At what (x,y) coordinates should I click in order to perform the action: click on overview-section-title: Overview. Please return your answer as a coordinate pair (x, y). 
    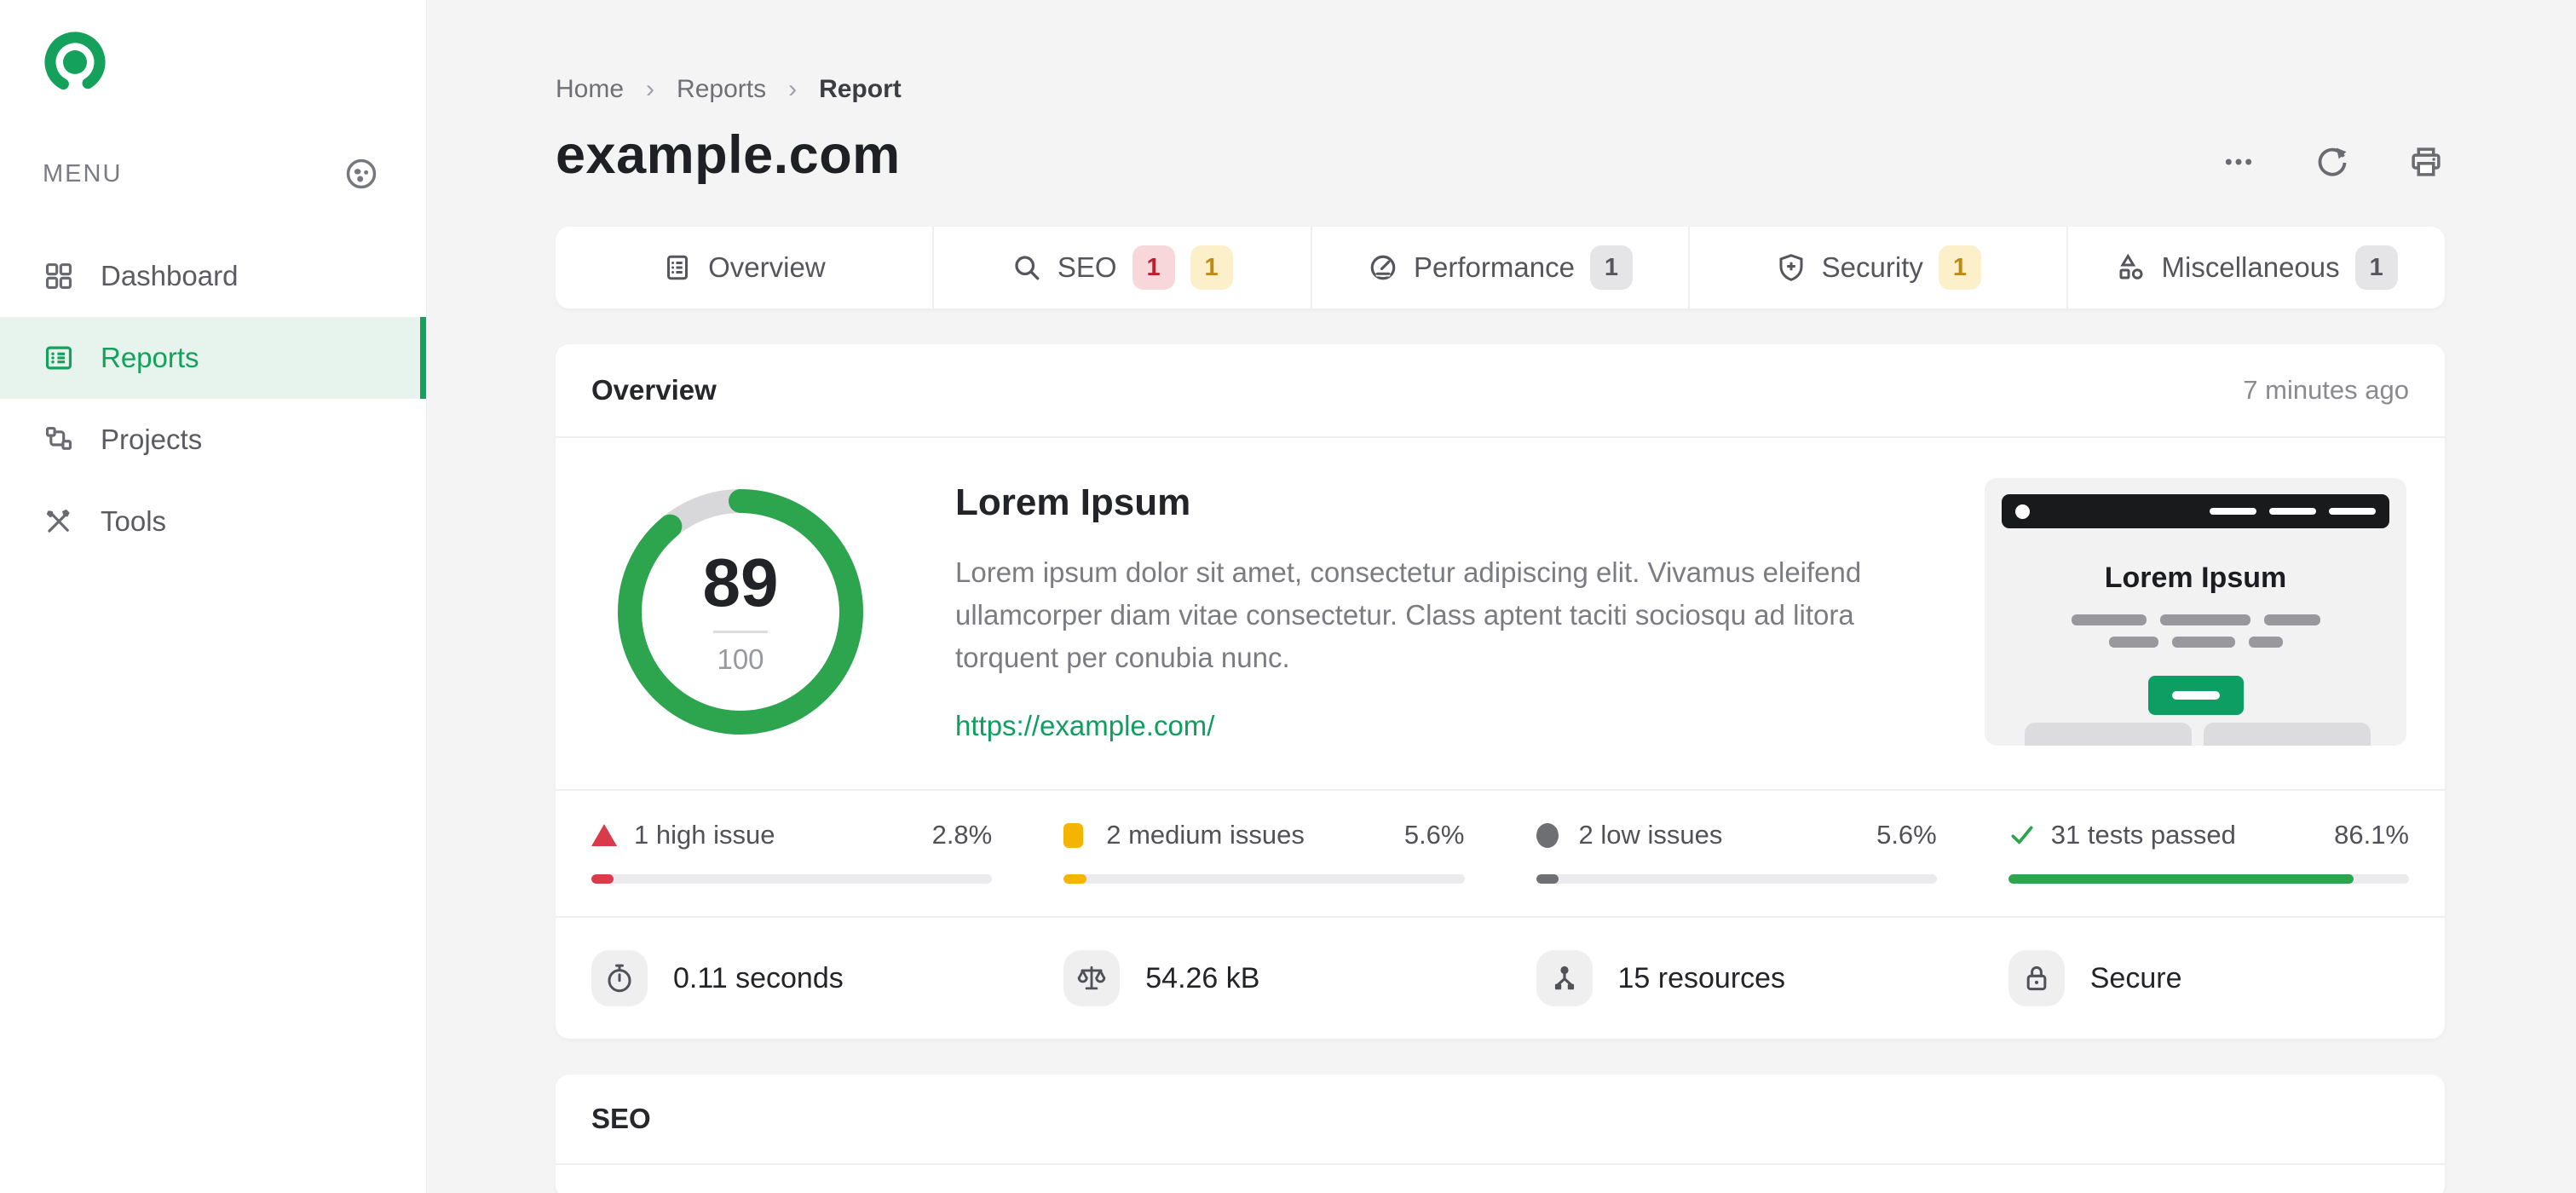
    Looking at the image, I should click on (654, 390).